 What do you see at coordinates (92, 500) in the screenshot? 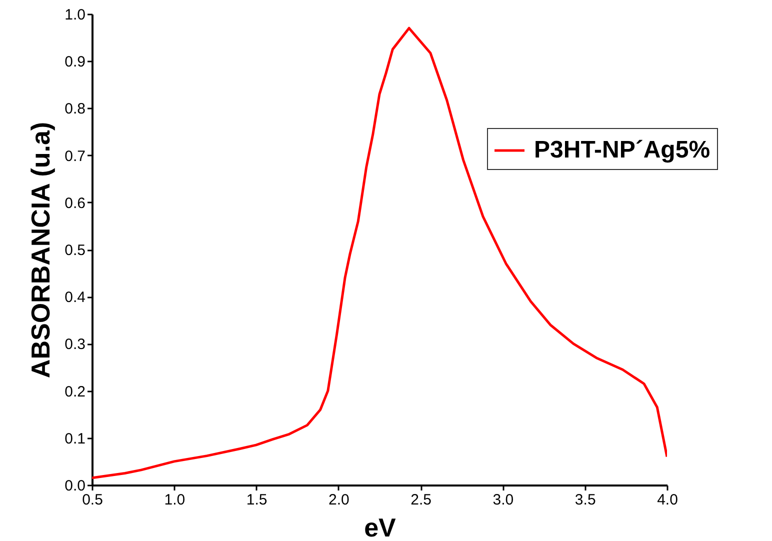
I see `x-tick-label: 0.5` at bounding box center [92, 500].